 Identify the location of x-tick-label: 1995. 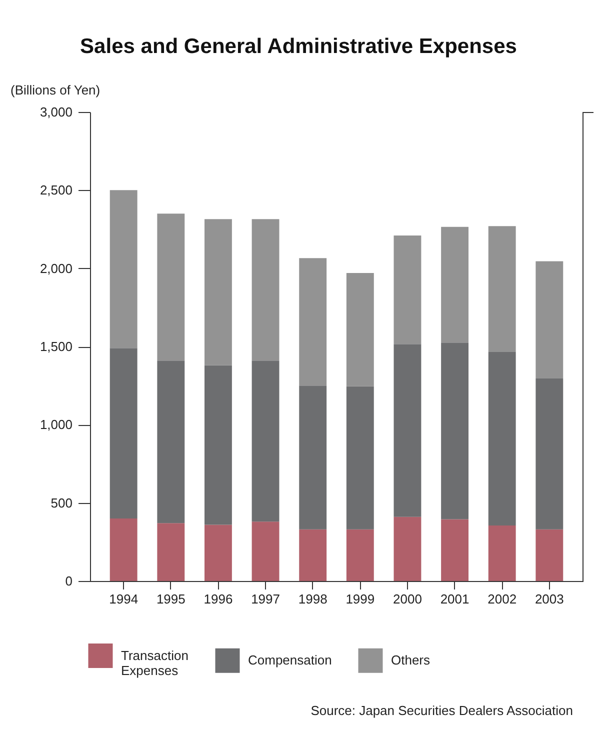
(171, 599).